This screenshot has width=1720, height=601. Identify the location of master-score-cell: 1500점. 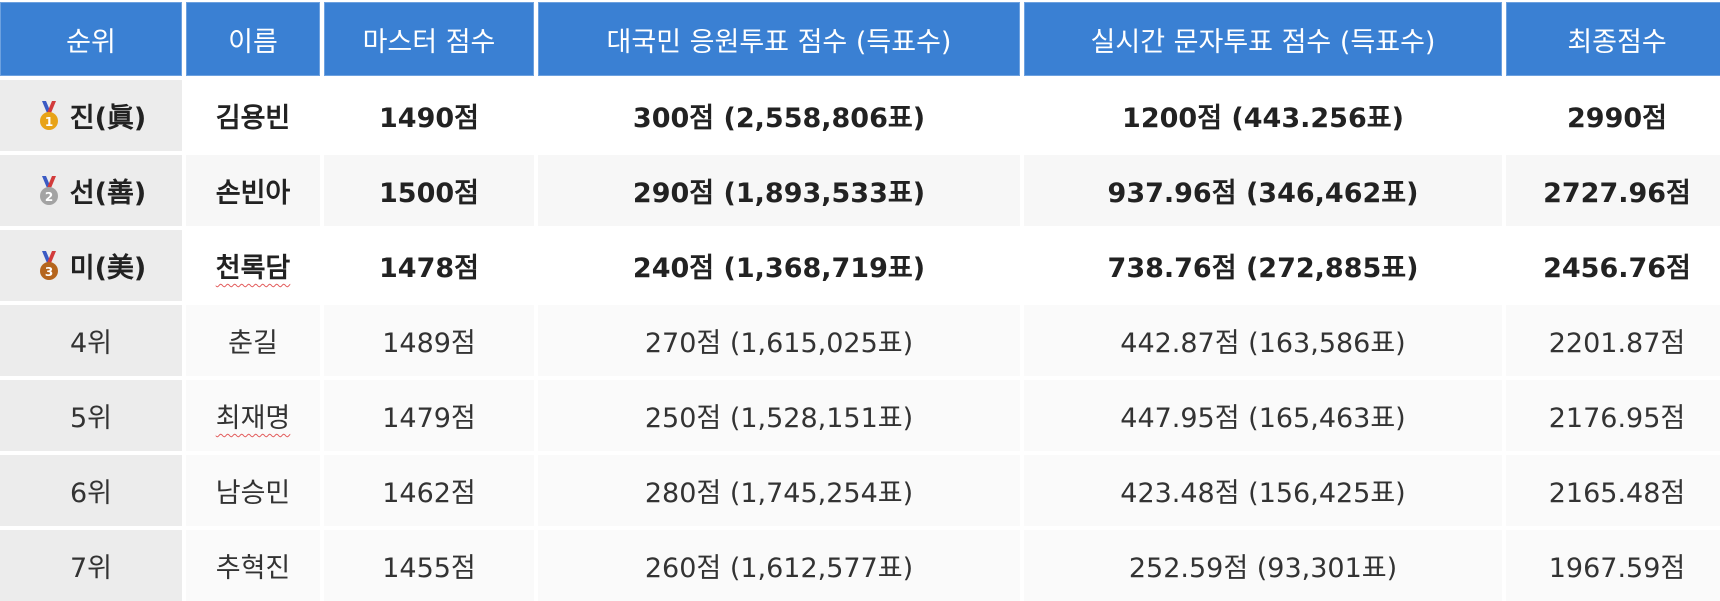
(429, 190).